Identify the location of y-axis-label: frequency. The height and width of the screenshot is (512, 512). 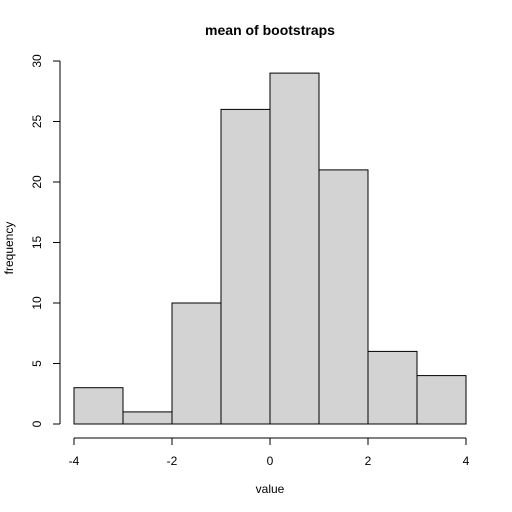
(9, 248).